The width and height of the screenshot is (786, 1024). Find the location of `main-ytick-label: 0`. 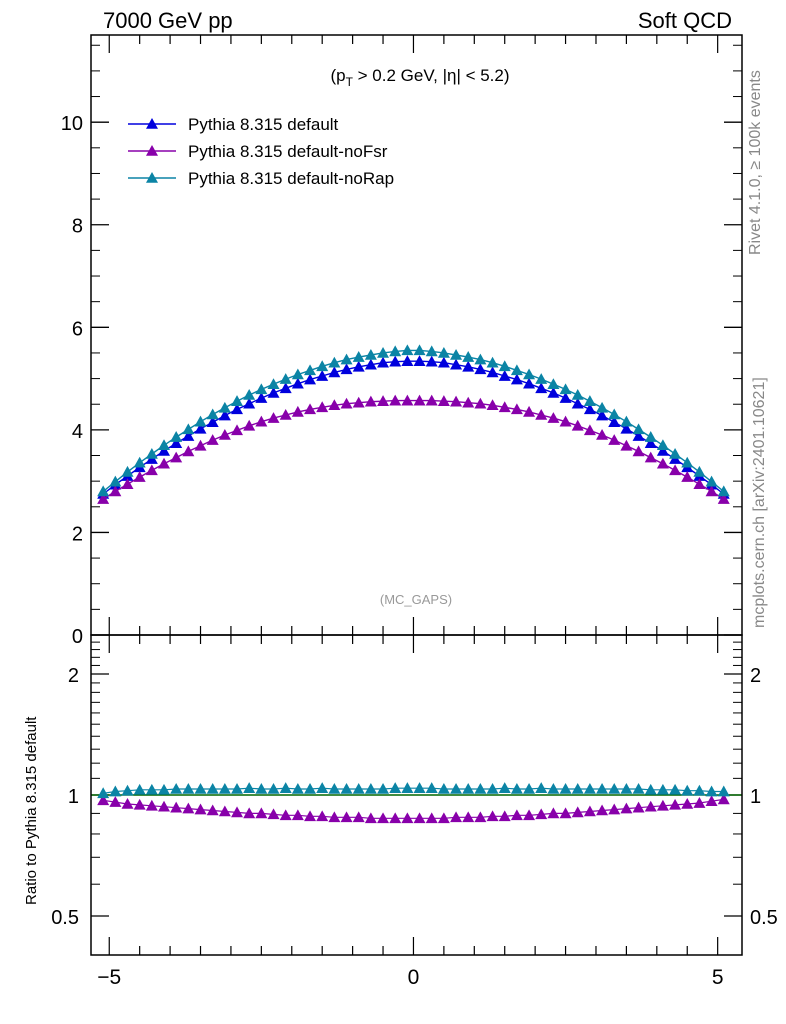

main-ytick-label: 0 is located at coordinates (77, 637).